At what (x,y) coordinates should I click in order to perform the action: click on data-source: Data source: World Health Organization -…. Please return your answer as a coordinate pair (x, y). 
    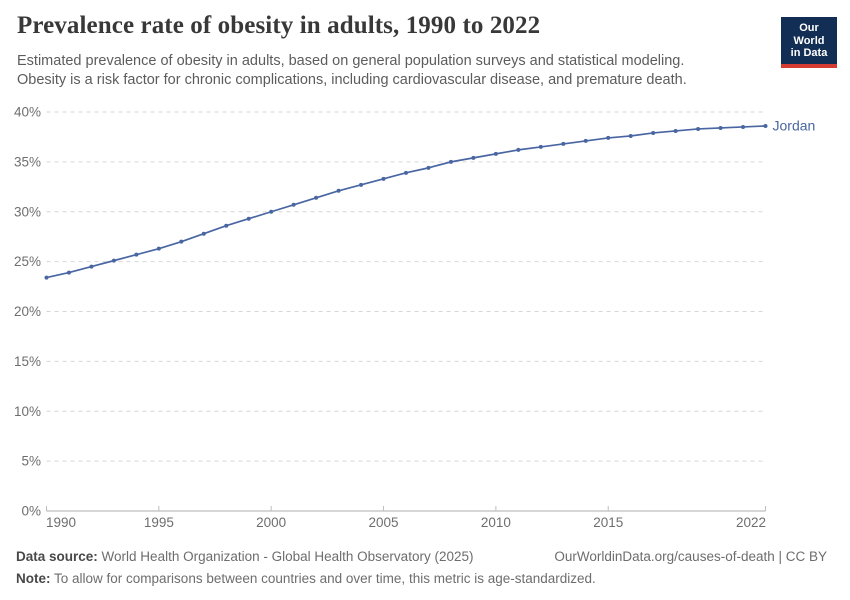
    Looking at the image, I should click on (244, 557).